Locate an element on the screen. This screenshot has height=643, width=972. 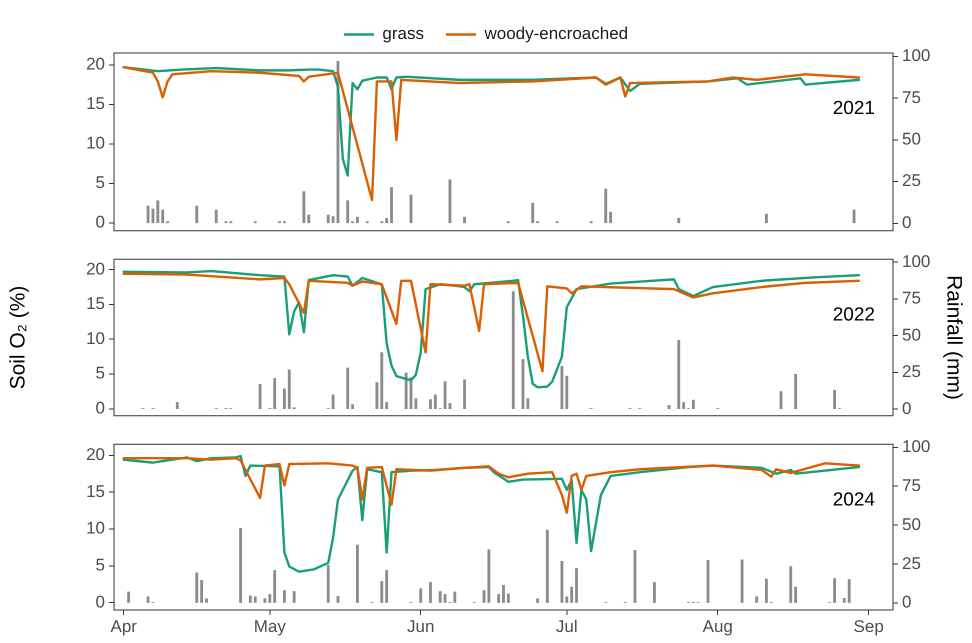
legend-label: grass is located at coordinates (403, 34).